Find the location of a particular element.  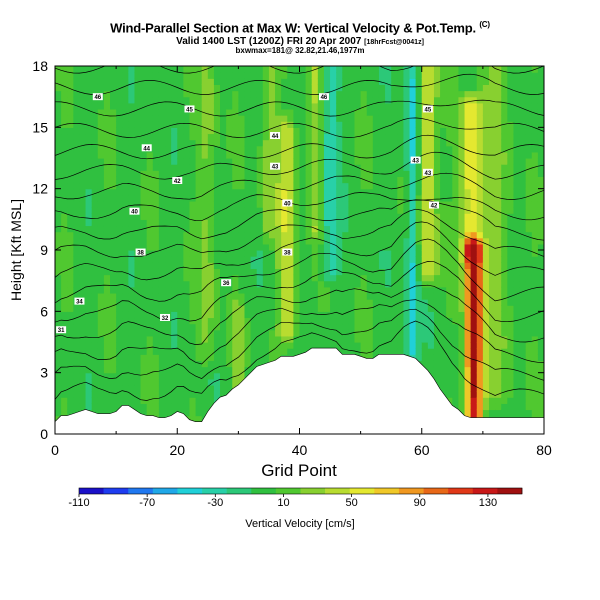

colorbar-tick-label: 10 is located at coordinates (283, 503).